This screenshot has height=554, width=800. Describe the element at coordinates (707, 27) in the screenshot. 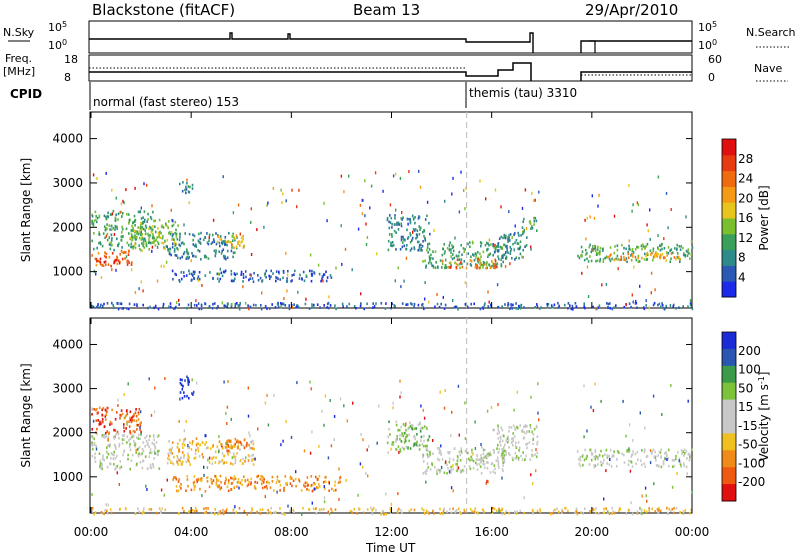

I see `nsearch-tick-top: 105` at that location.